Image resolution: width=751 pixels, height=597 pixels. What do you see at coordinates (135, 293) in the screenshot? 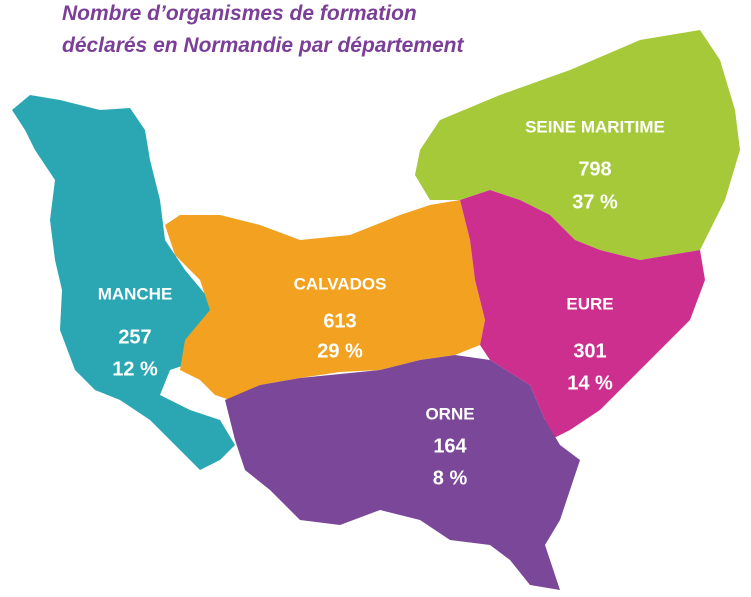
I see `region-name: MANCHE` at bounding box center [135, 293].